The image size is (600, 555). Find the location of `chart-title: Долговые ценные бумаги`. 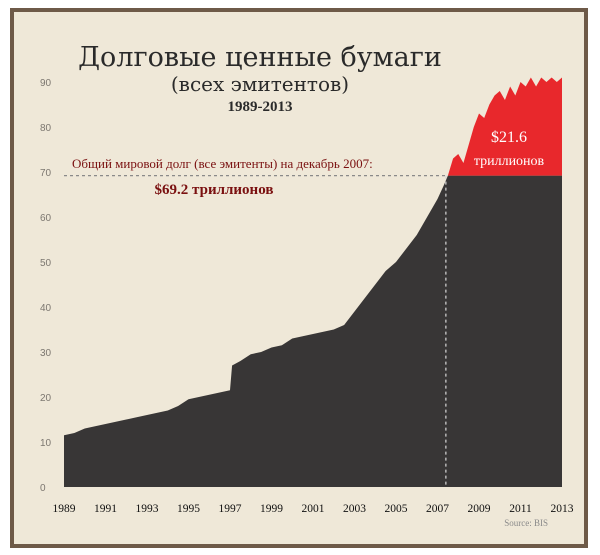

chart-title: Долговые ценные бумаги is located at coordinates (260, 57).